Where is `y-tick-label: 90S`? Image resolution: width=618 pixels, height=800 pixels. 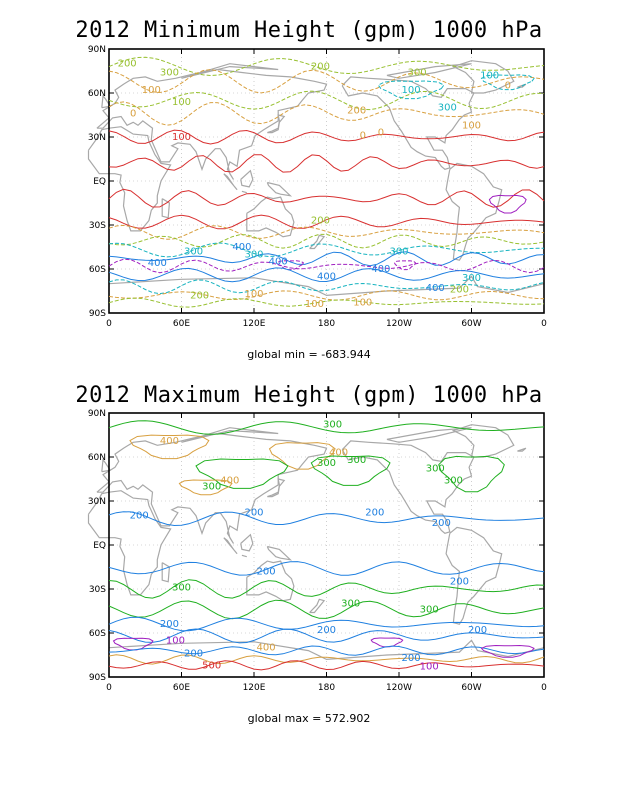
y-tick-label: 90S is located at coordinates (97, 314).